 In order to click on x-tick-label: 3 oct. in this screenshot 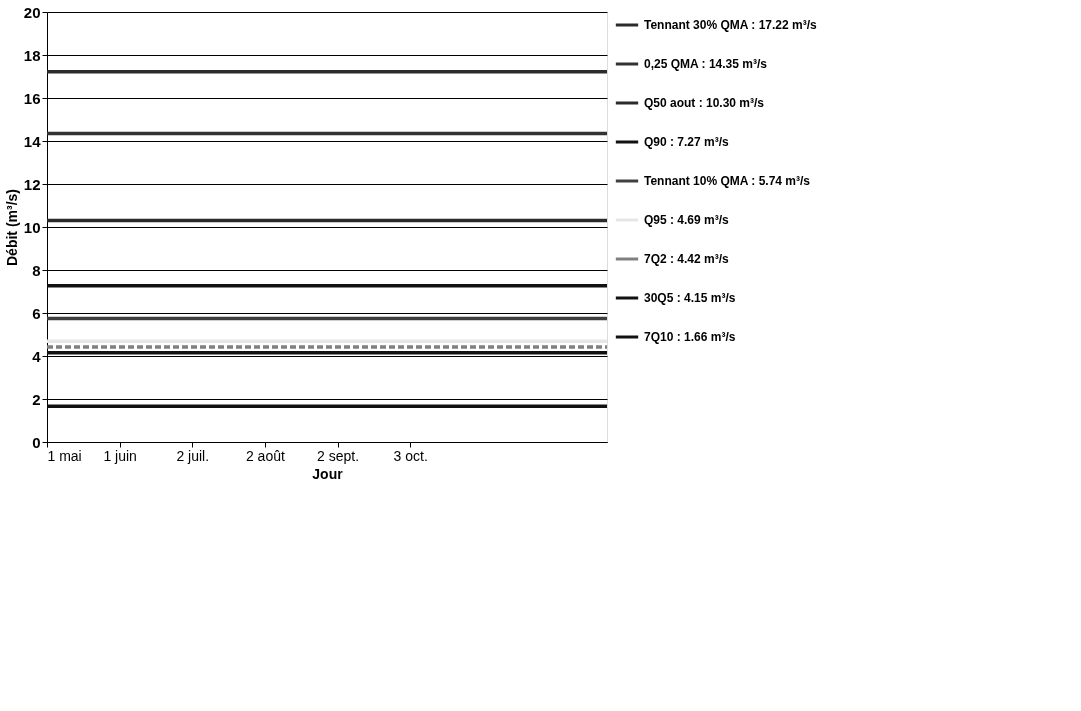, I will do `click(410, 455)`.